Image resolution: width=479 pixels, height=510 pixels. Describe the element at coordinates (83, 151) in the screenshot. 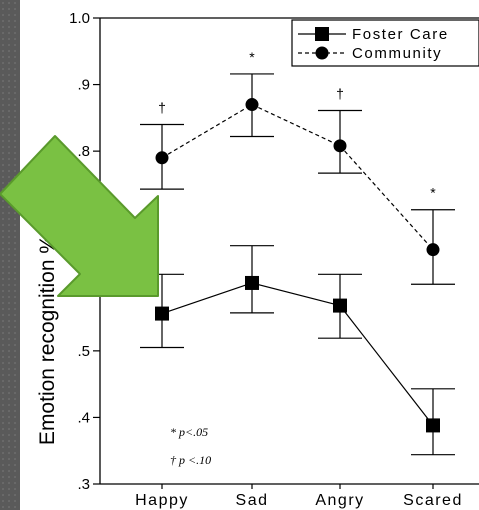

I see `y-tick-label: .8` at that location.